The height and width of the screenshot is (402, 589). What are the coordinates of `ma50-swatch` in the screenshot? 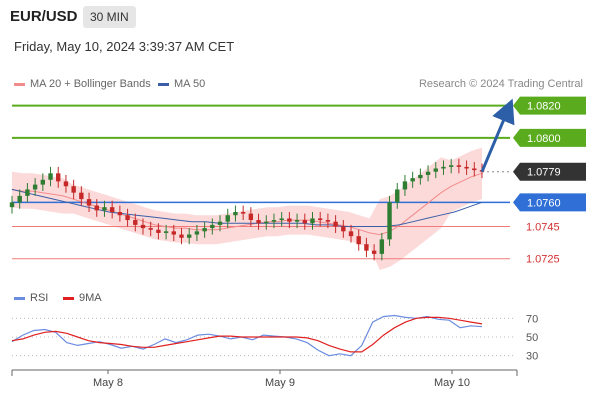 It's located at (163, 84).